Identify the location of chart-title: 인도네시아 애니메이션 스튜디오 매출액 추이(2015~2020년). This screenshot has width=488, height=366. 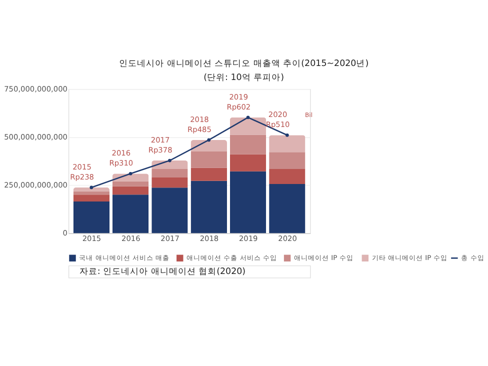
(244, 63).